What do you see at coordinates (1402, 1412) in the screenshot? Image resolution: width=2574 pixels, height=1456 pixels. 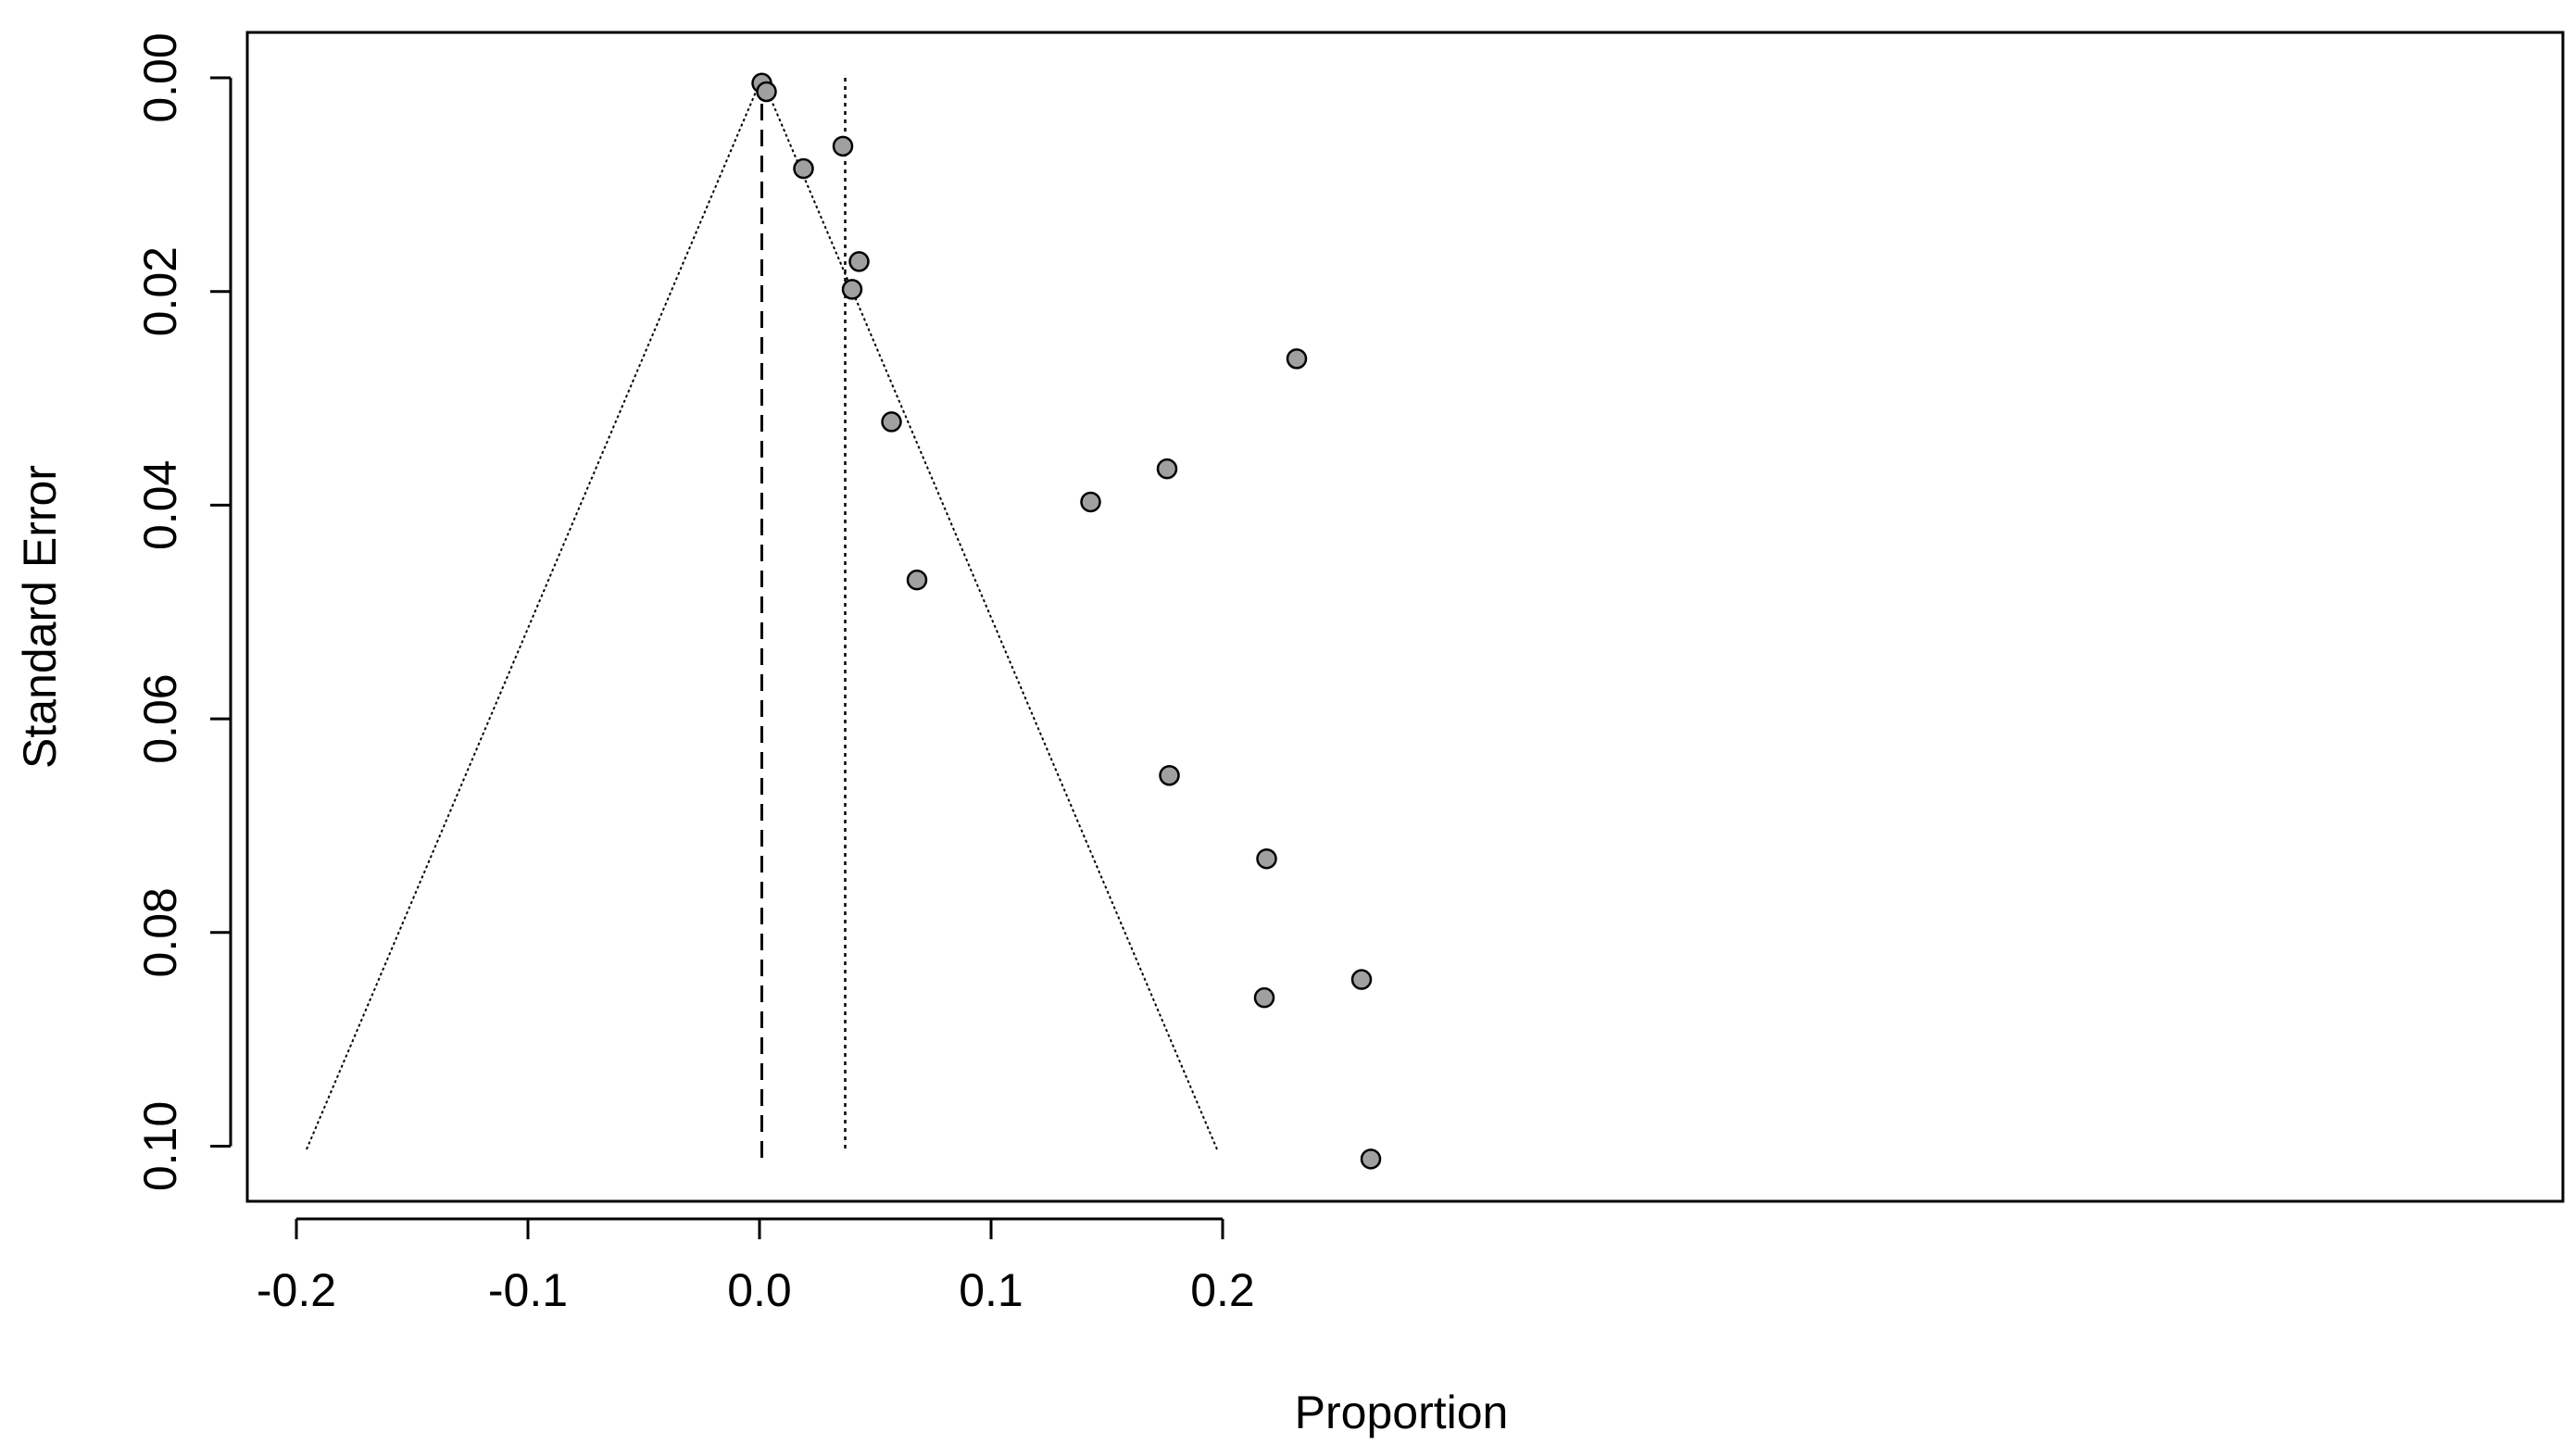 I see `x-axis-label: Proportion` at bounding box center [1402, 1412].